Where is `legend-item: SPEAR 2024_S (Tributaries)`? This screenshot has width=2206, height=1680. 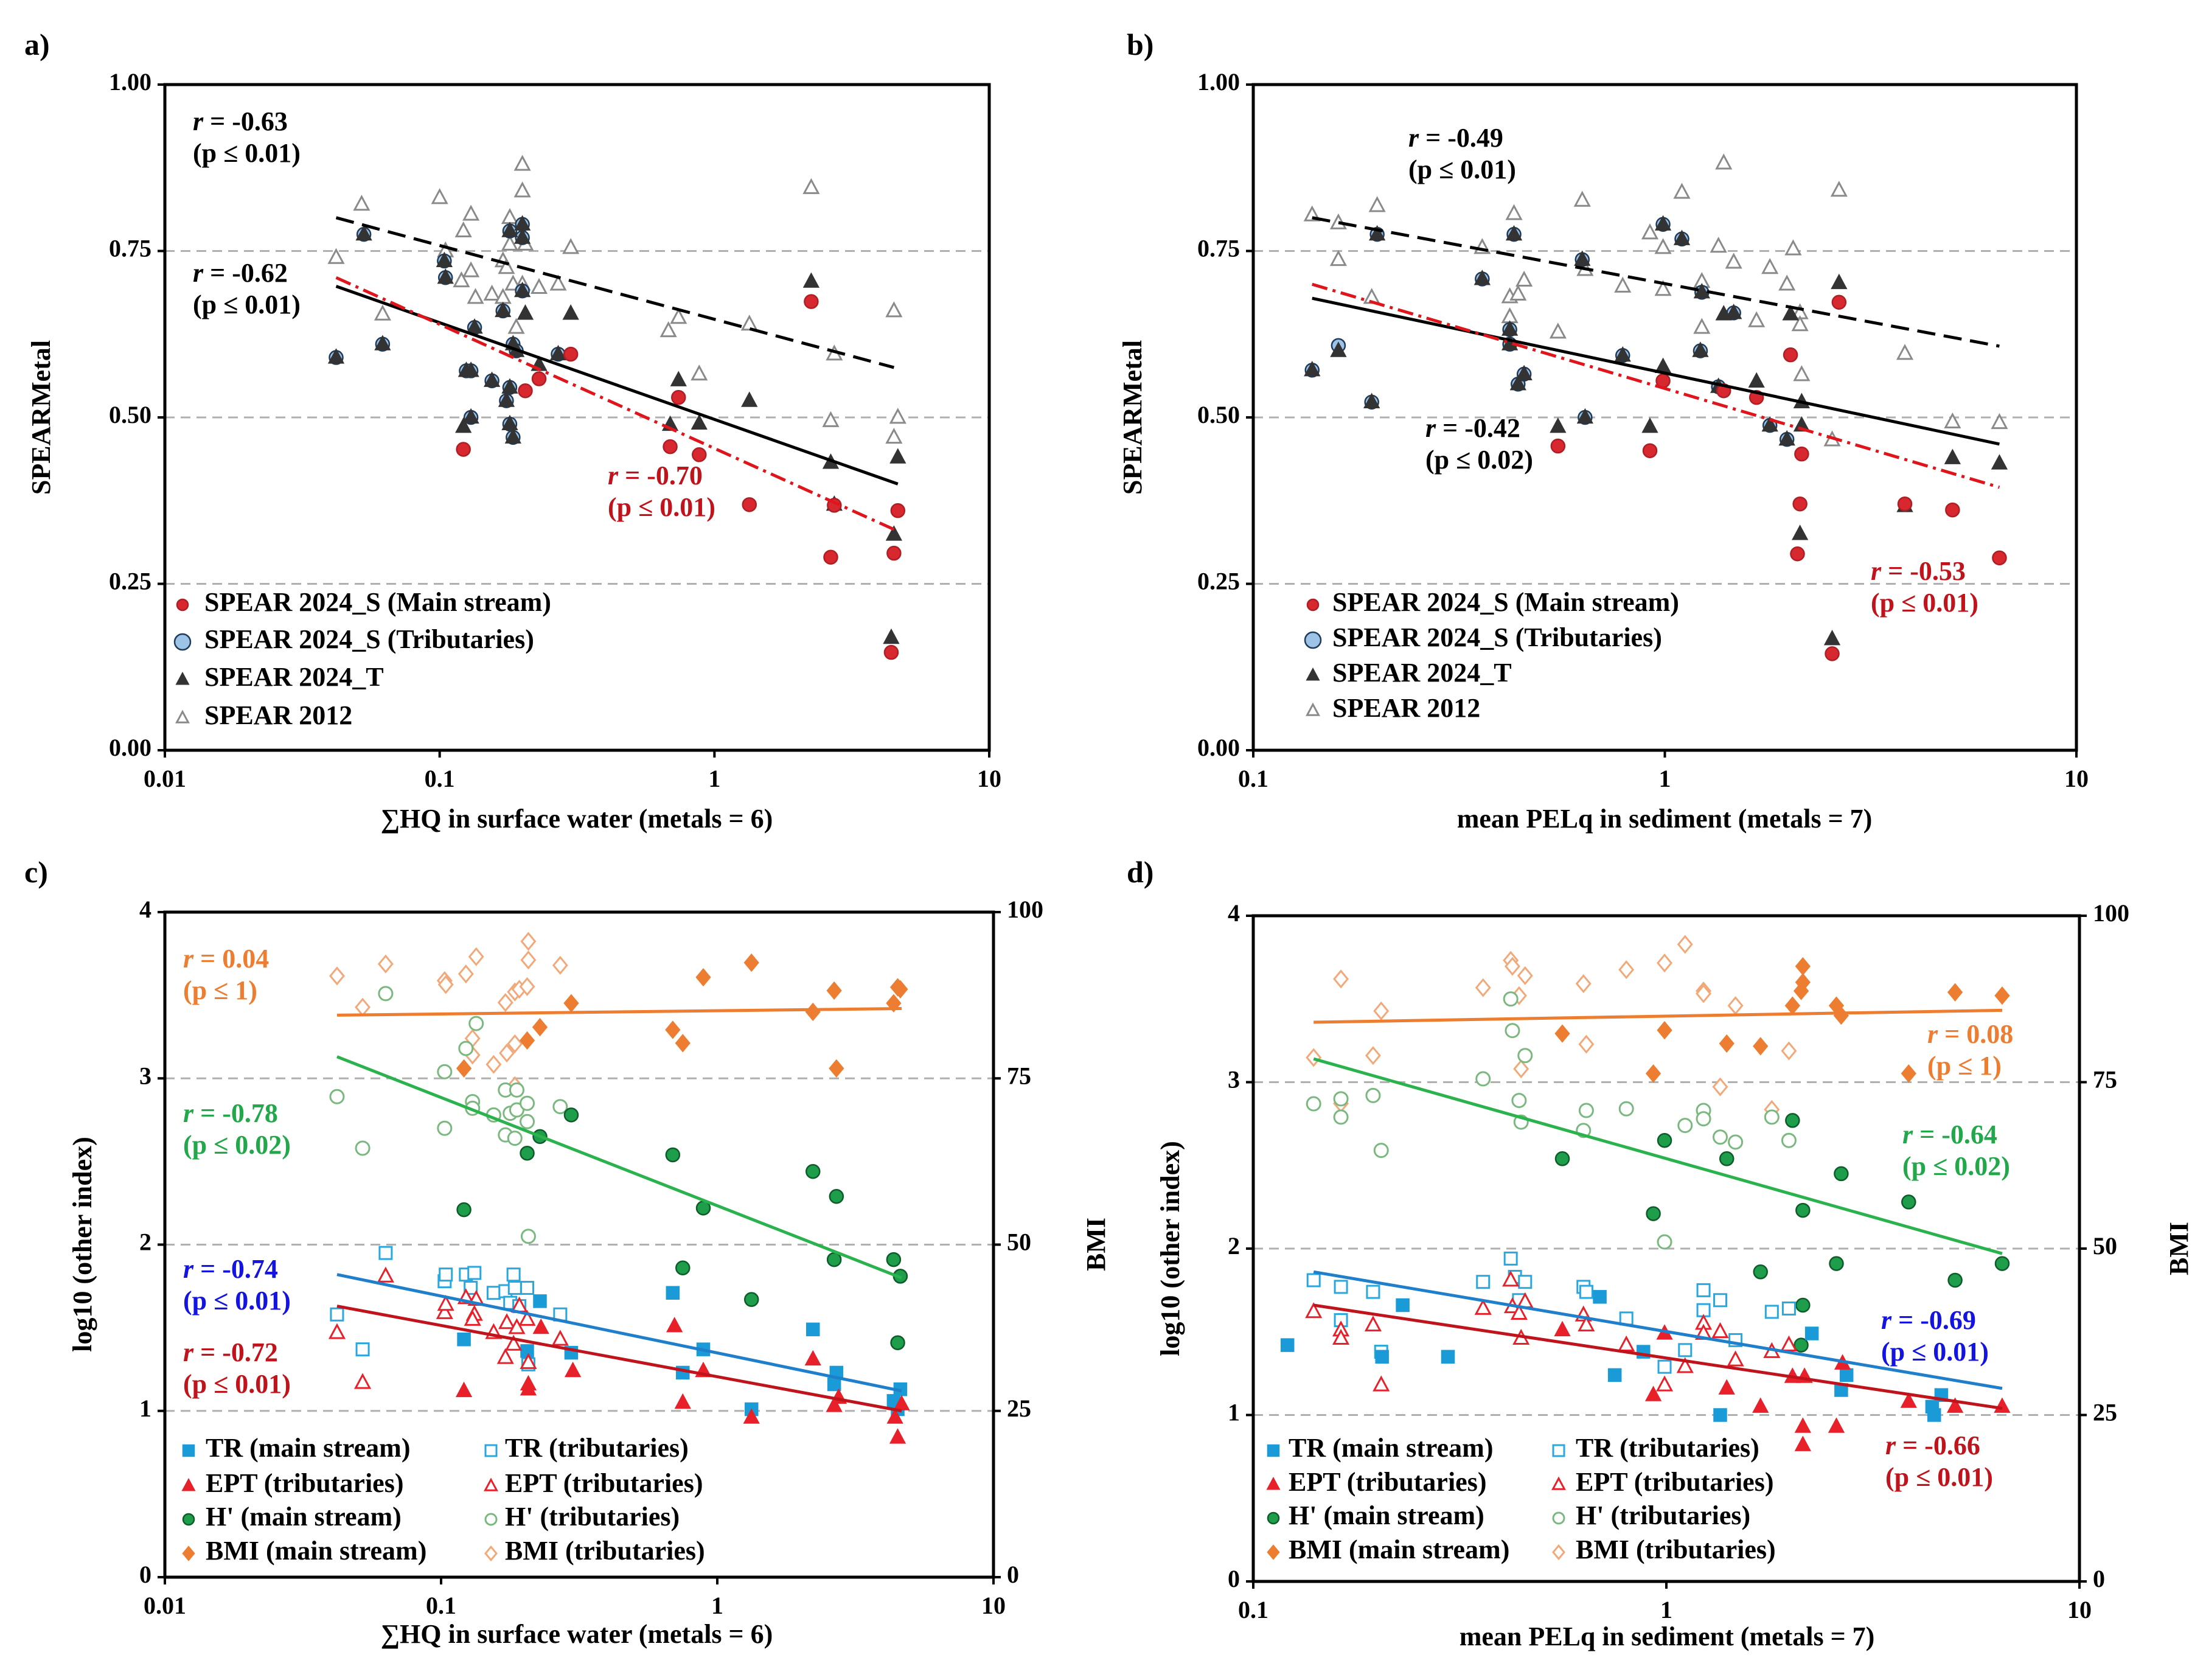 legend-item: SPEAR 2024_S (Tributaries) is located at coordinates (353, 639).